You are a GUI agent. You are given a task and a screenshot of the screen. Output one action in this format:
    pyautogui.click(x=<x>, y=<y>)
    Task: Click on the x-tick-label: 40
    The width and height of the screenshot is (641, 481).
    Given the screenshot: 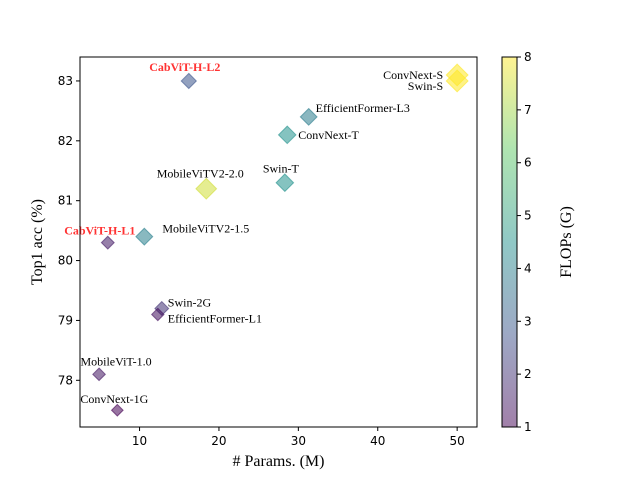 What is the action you would take?
    pyautogui.click(x=377, y=441)
    